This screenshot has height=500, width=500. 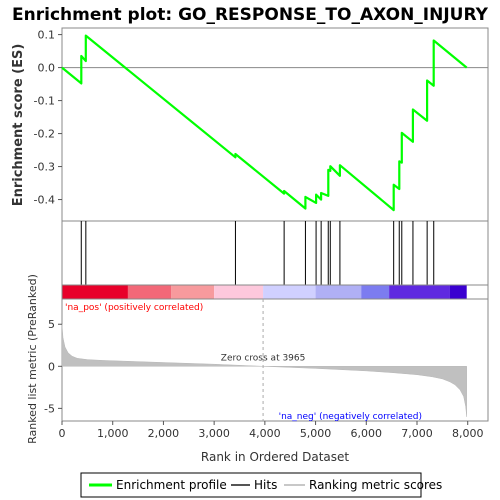 I want to click on ranked-y-tick-label: 0, so click(x=51, y=366).